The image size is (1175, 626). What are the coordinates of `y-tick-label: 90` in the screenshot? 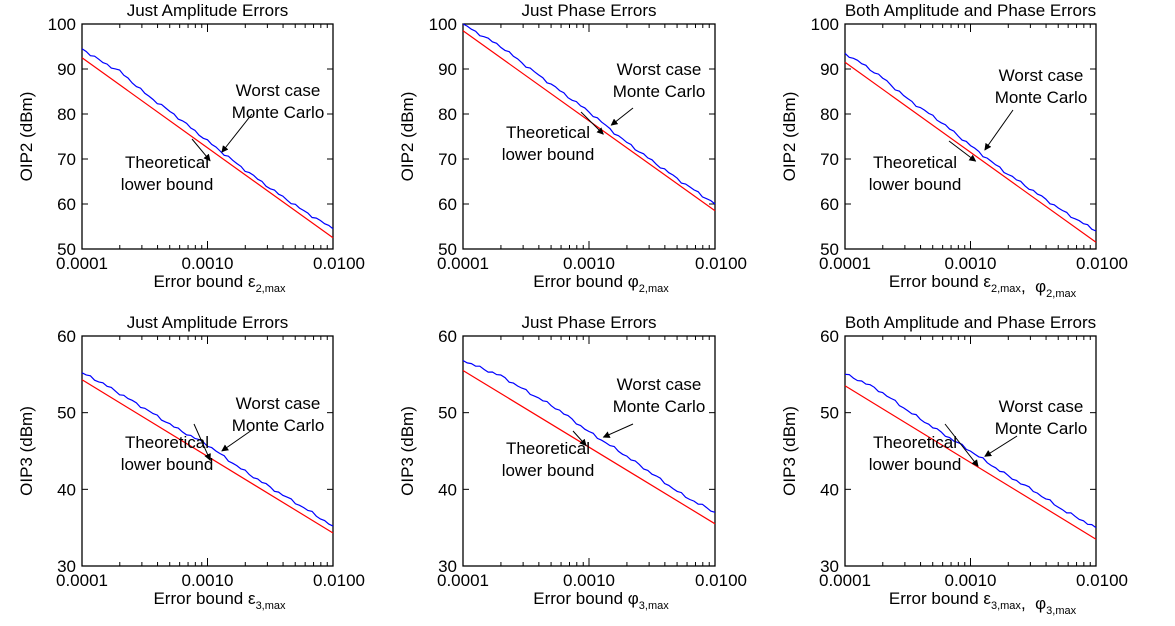 It's located at (66, 69).